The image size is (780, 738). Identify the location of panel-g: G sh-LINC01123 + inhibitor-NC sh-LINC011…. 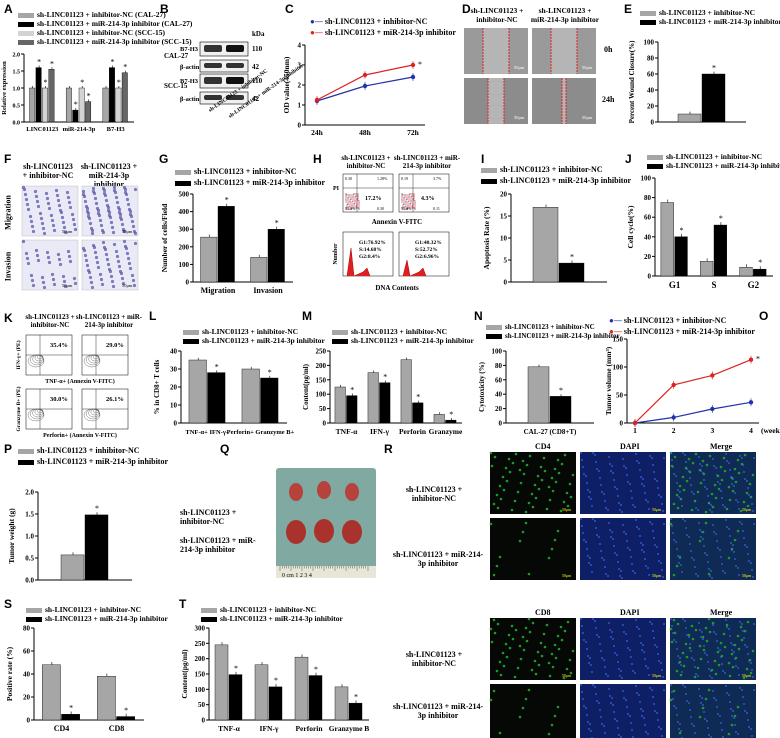
(240, 225).